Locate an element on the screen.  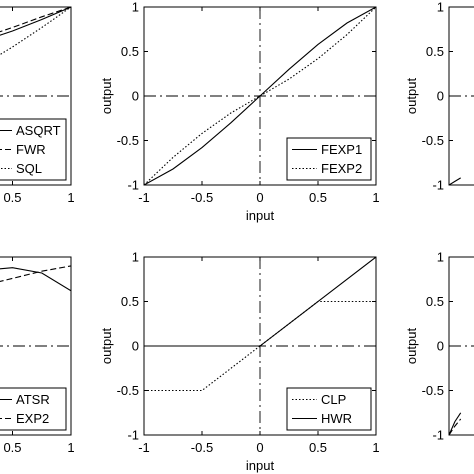
legend: ATSR EXP2 is located at coordinates (33, 409).